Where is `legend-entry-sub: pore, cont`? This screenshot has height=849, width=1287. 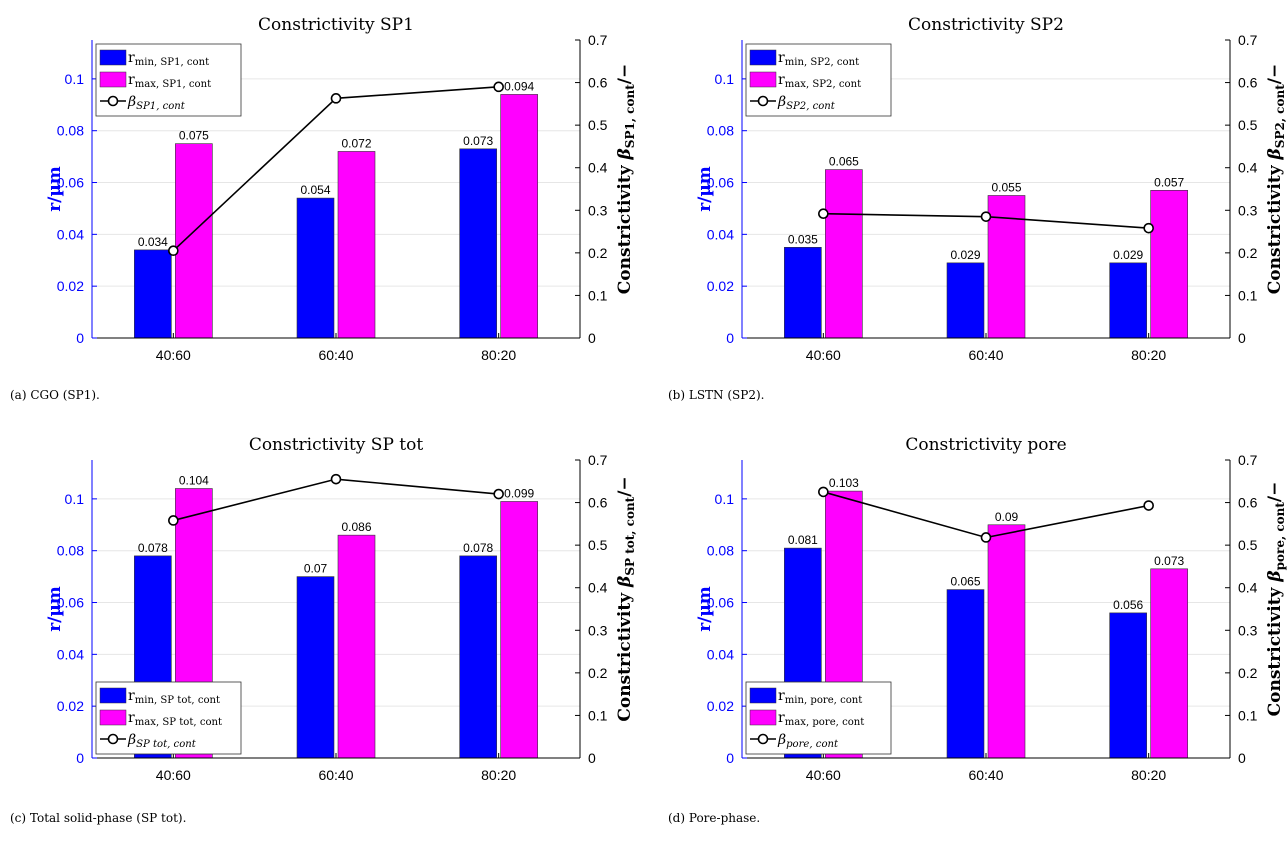 legend-entry-sub: pore, cont is located at coordinates (812, 744).